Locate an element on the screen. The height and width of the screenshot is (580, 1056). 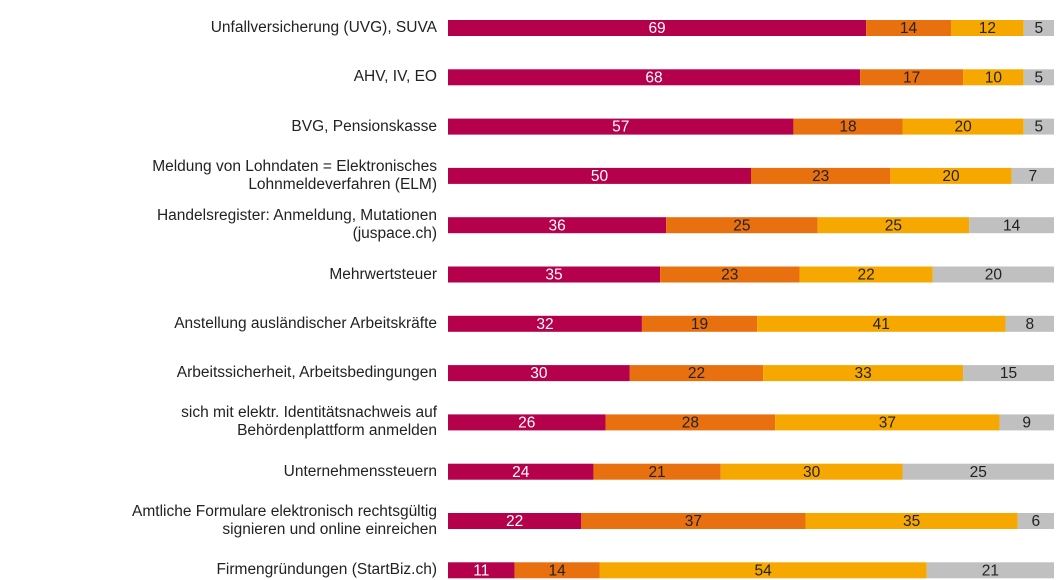
value-label: 33 is located at coordinates (862, 373).